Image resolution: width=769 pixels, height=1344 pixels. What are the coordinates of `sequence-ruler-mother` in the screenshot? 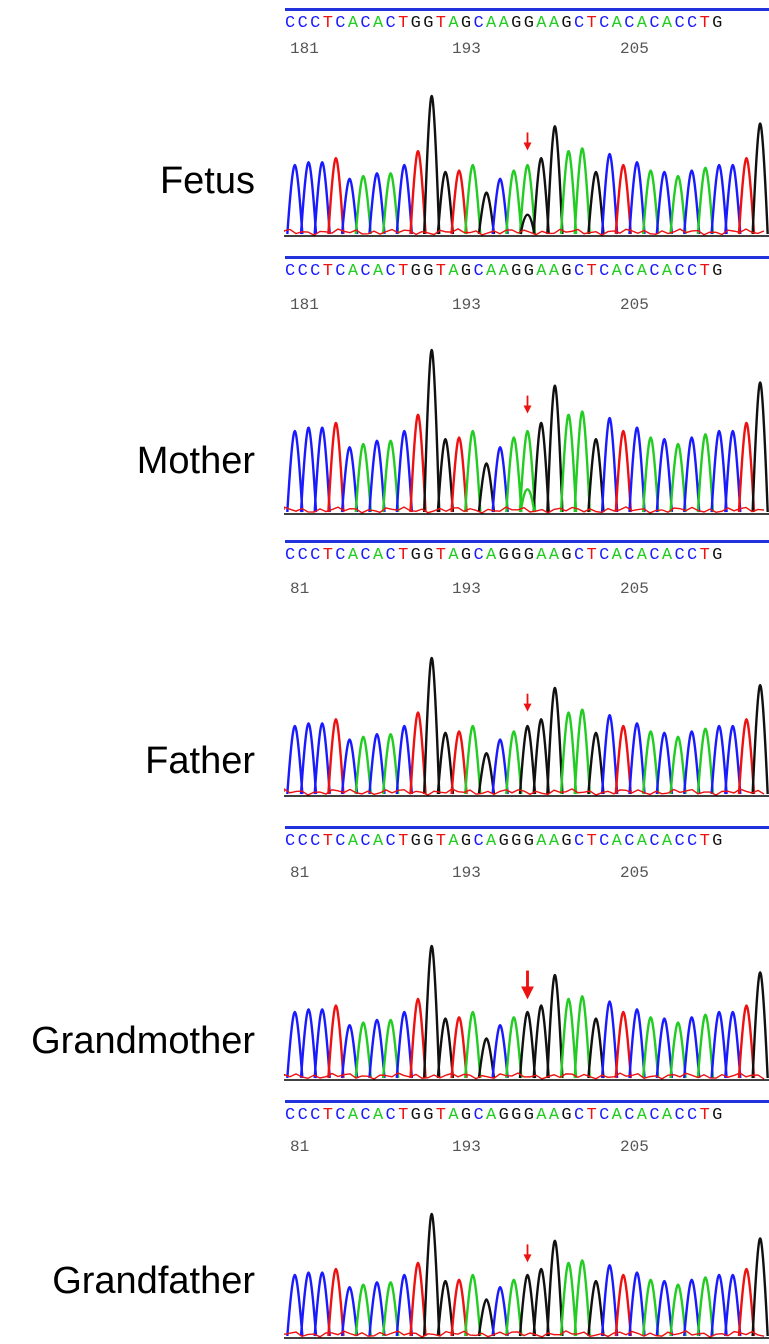 It's located at (527, 257).